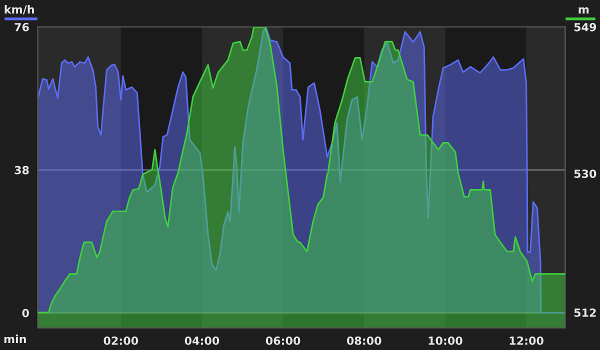 This screenshot has height=350, width=600. What do you see at coordinates (585, 174) in the screenshot?
I see `y2-tick-label: 530` at bounding box center [585, 174].